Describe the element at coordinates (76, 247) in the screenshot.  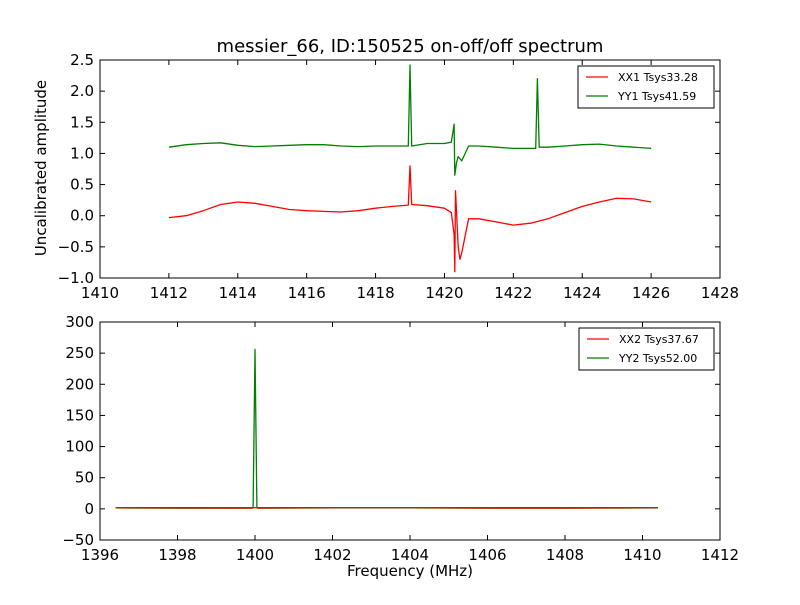
I see `y-tick-label: −0.5` at that location.